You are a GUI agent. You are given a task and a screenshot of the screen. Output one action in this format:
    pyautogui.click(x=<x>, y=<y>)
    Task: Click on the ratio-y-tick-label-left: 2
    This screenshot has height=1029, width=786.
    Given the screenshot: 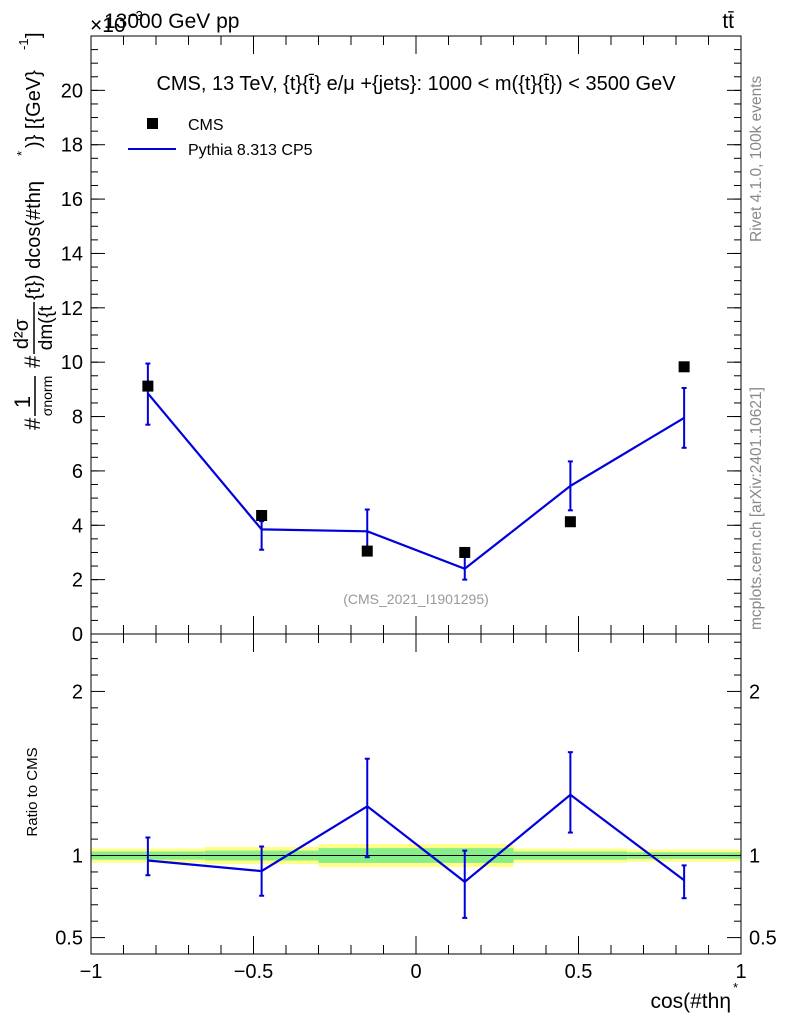 What is the action you would take?
    pyautogui.click(x=77, y=692)
    